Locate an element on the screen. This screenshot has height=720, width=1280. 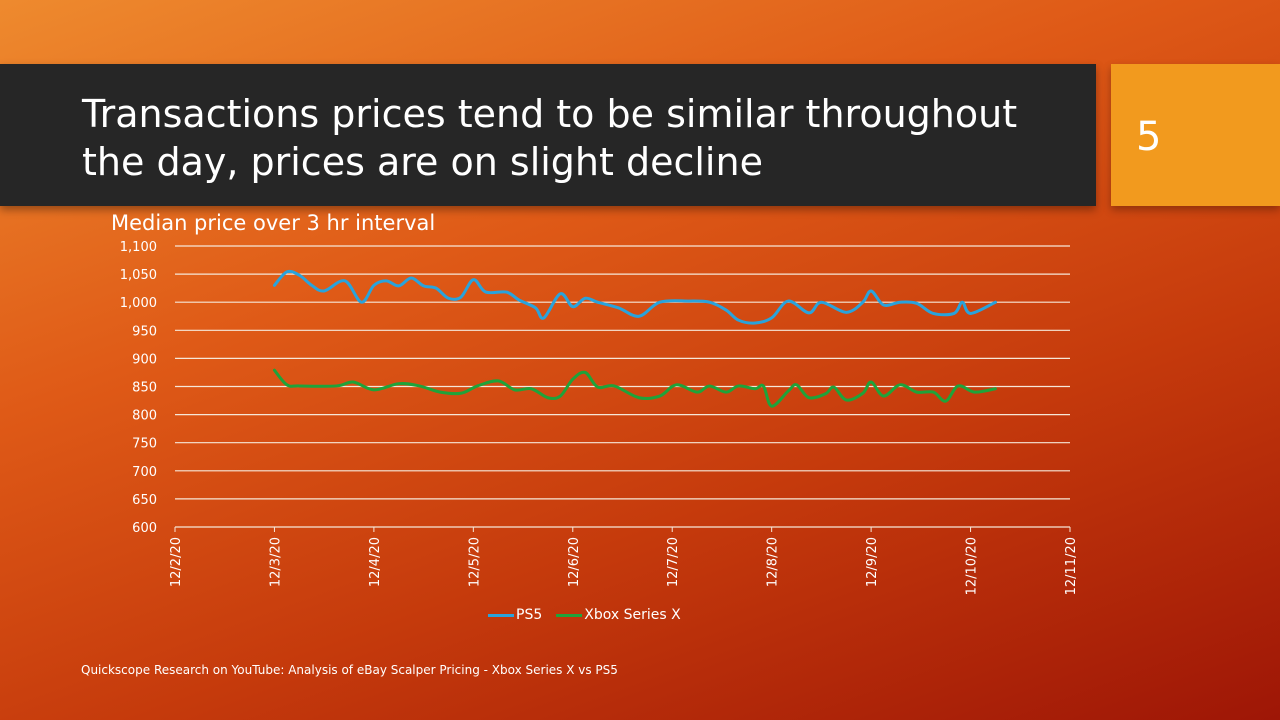
y-tick-label: 1,050 is located at coordinates (138, 275).